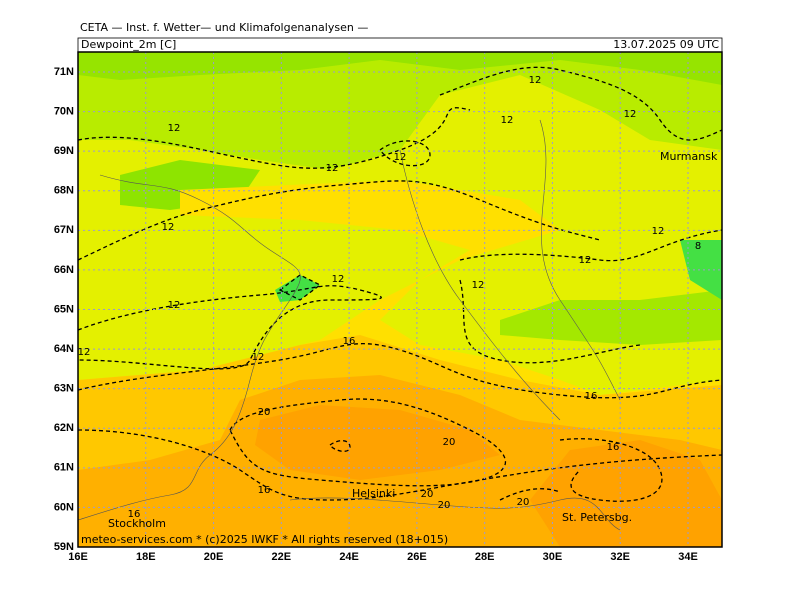 The image size is (800, 600). Describe the element at coordinates (64, 428) in the screenshot. I see `lat-label: 62N` at that location.